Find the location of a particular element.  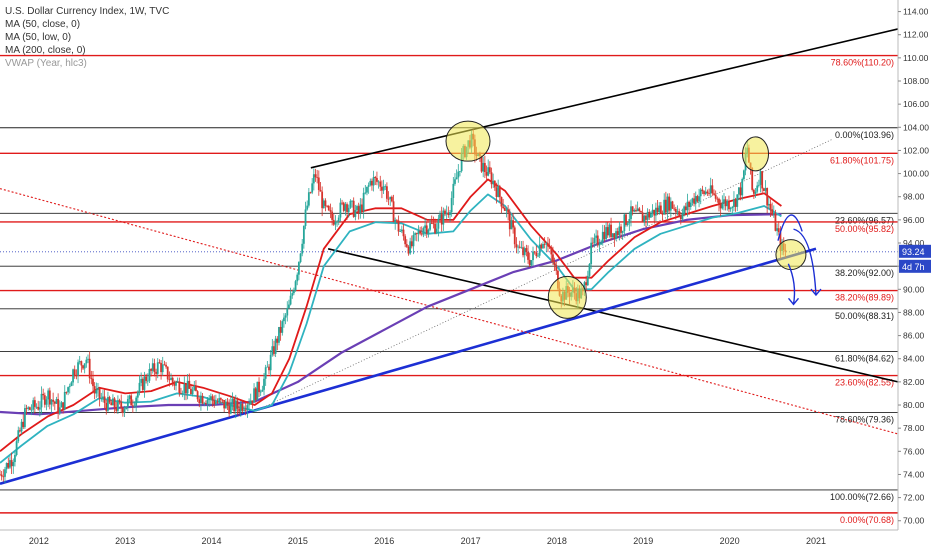

countdown-badge is located at coordinates (915, 266).